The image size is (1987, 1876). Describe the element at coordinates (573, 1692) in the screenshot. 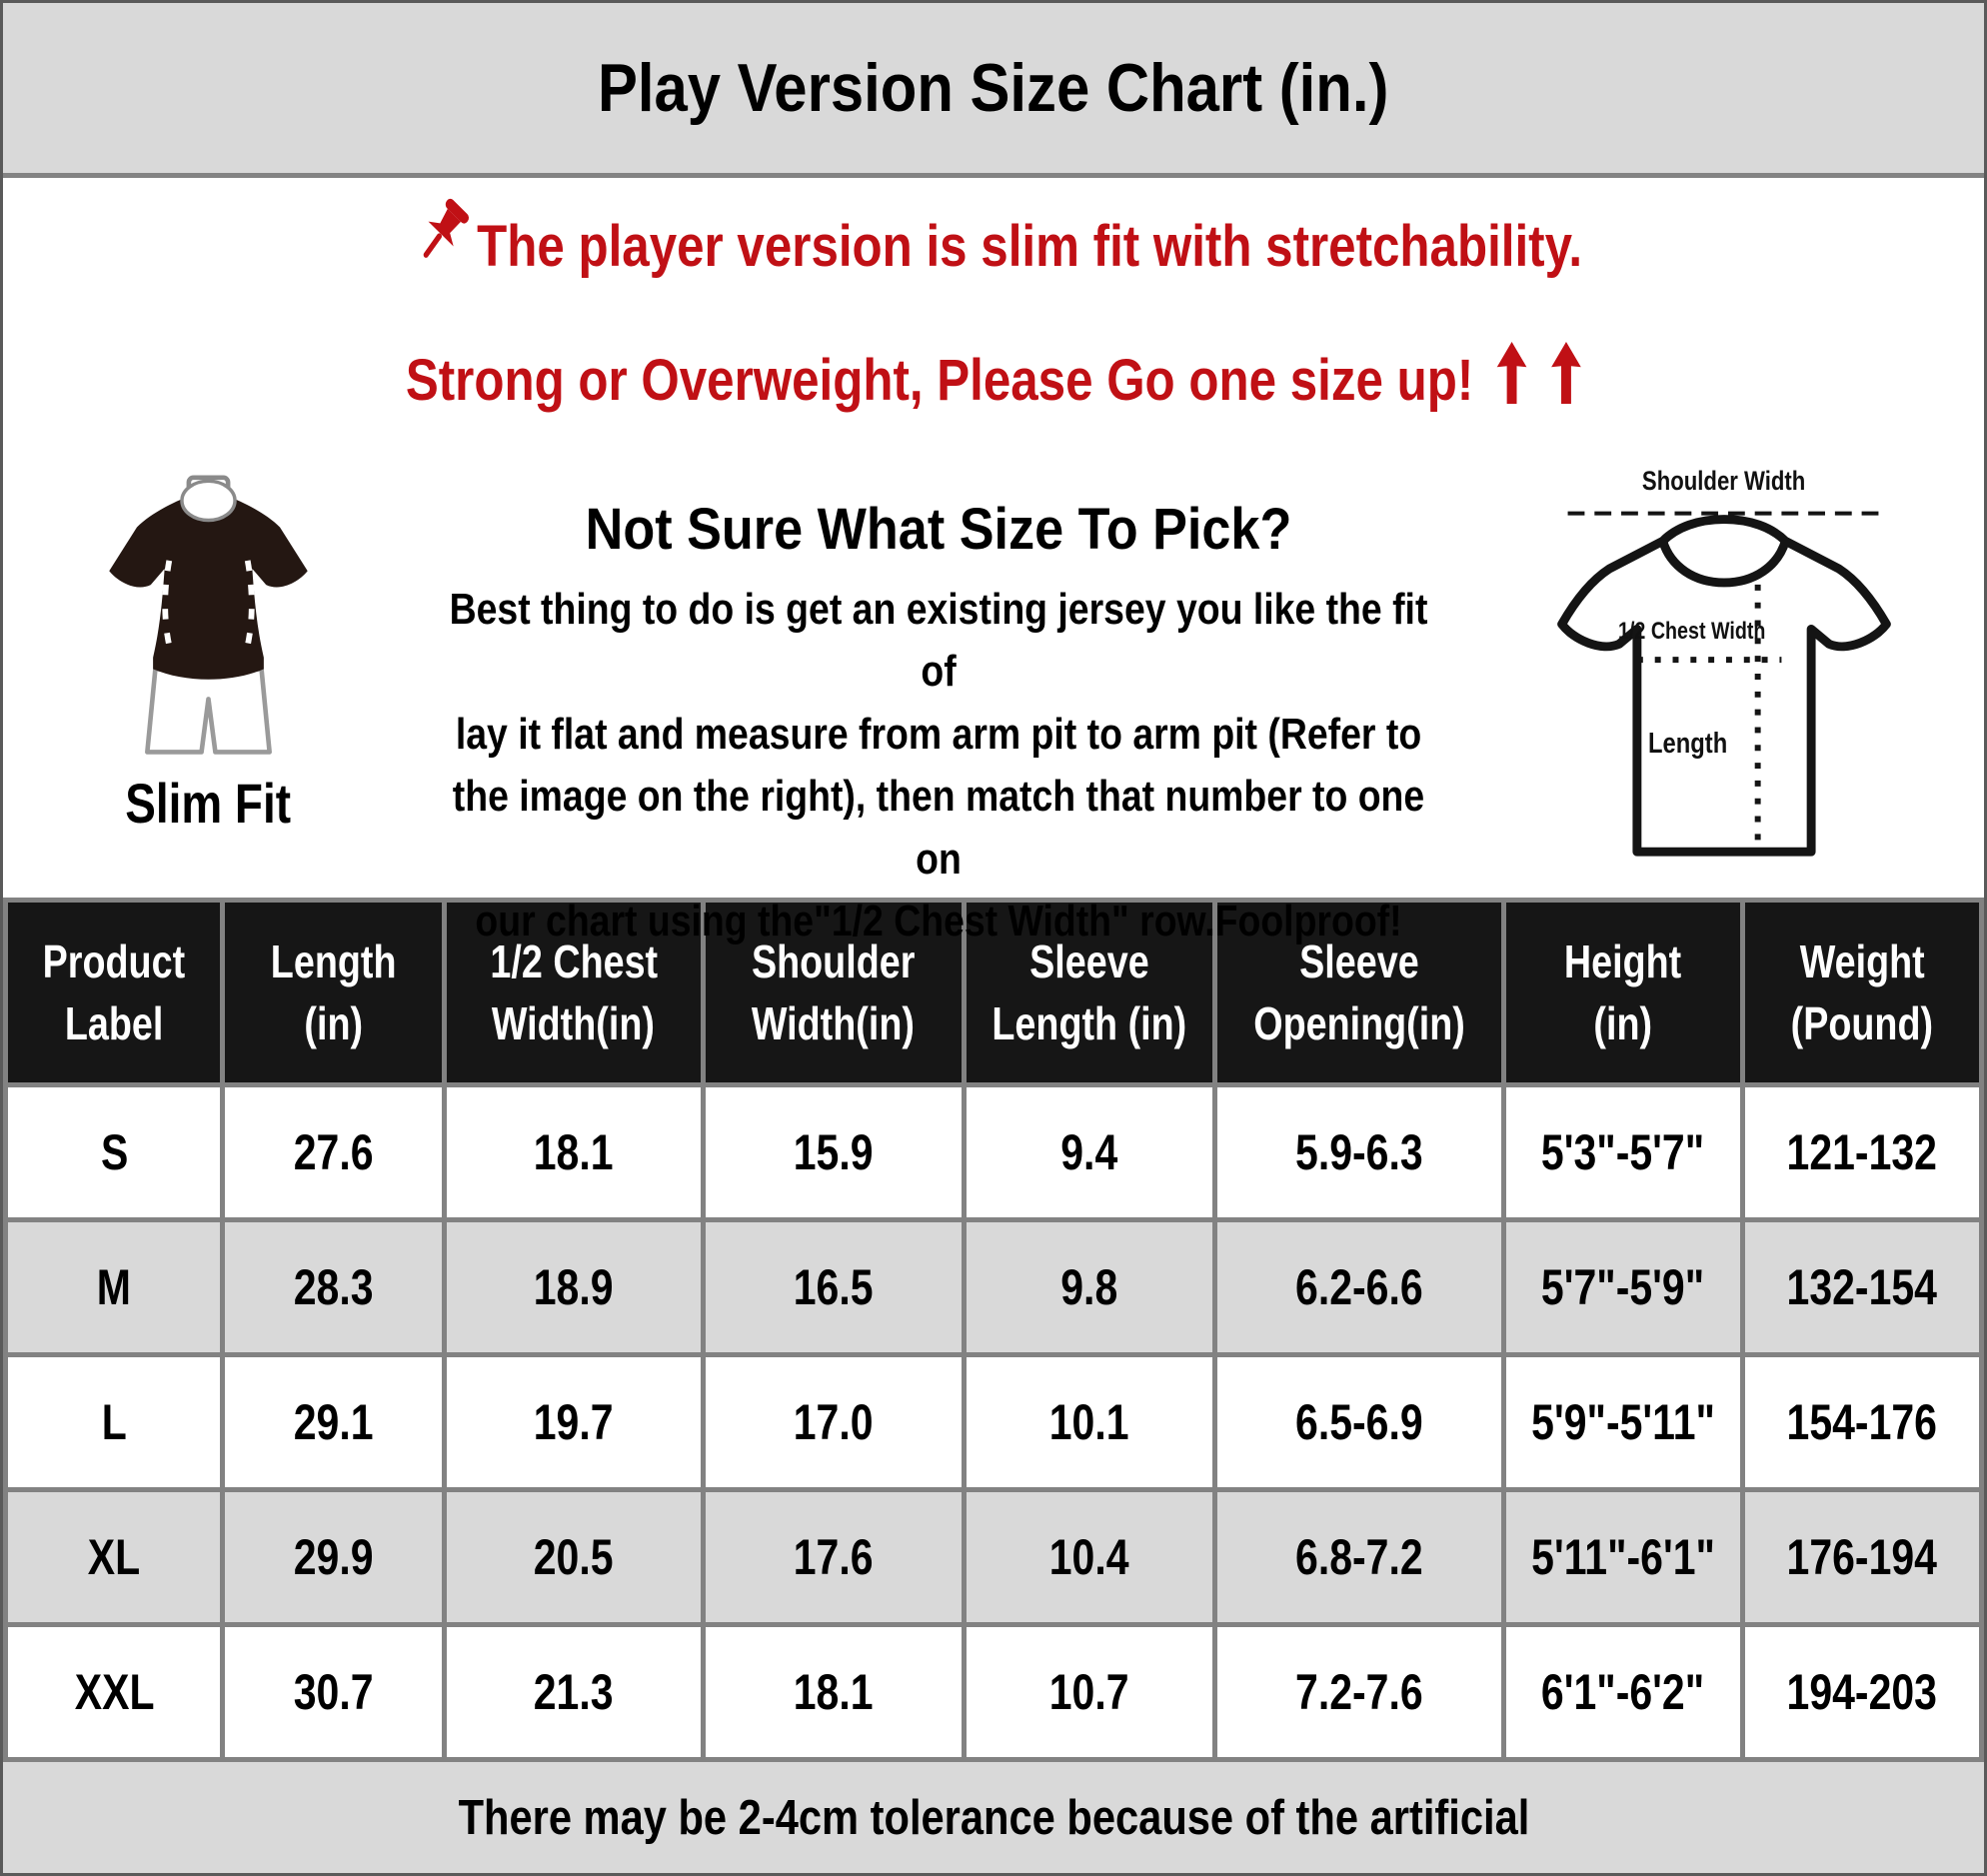

I see `cell-chest: 21.3` at that location.